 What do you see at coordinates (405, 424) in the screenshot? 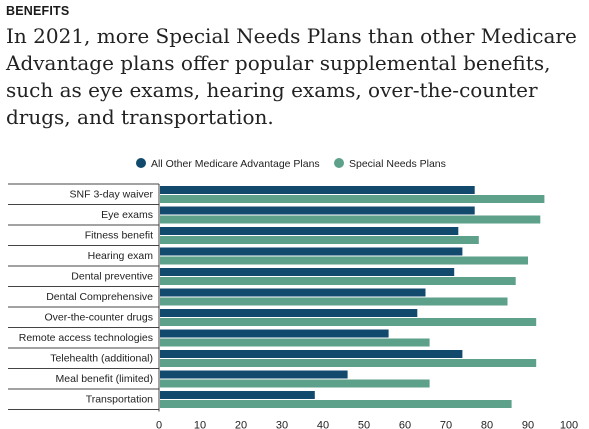
I see `x-tick-label: 60` at bounding box center [405, 424].